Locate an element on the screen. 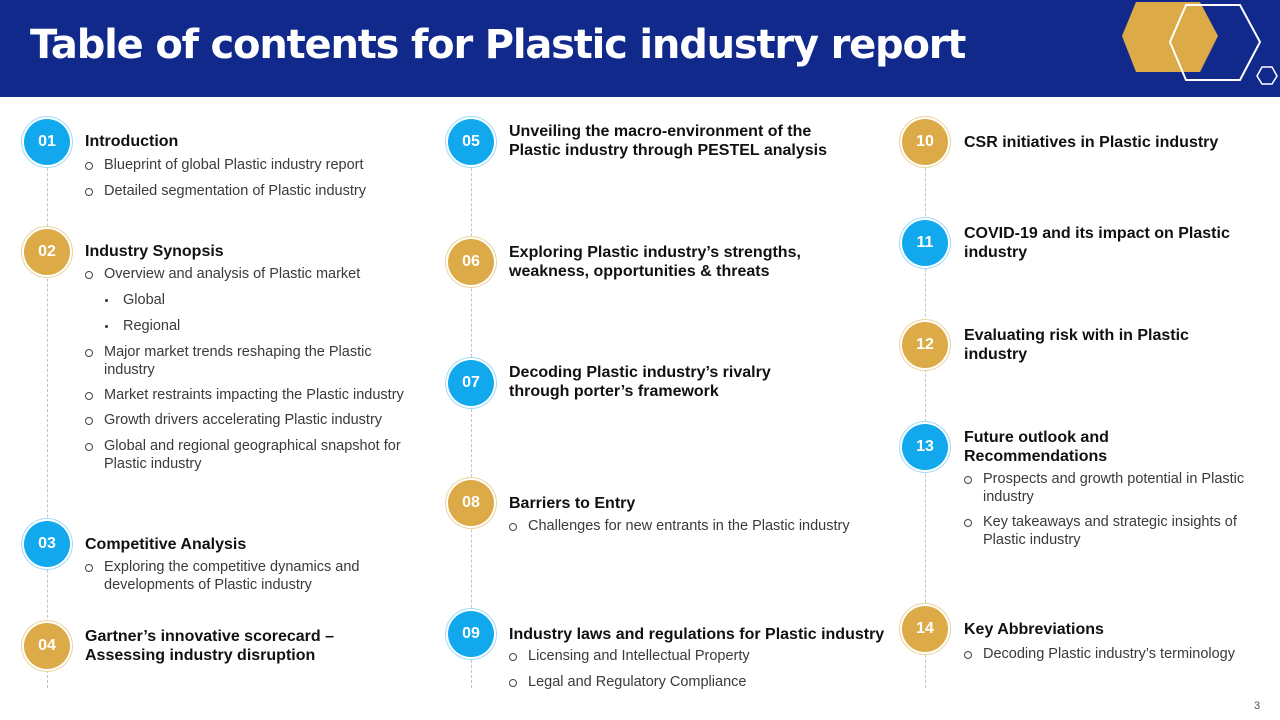 The height and width of the screenshot is (720, 1280). sub-item: Licensing and Intellectual Property is located at coordinates (689, 656).